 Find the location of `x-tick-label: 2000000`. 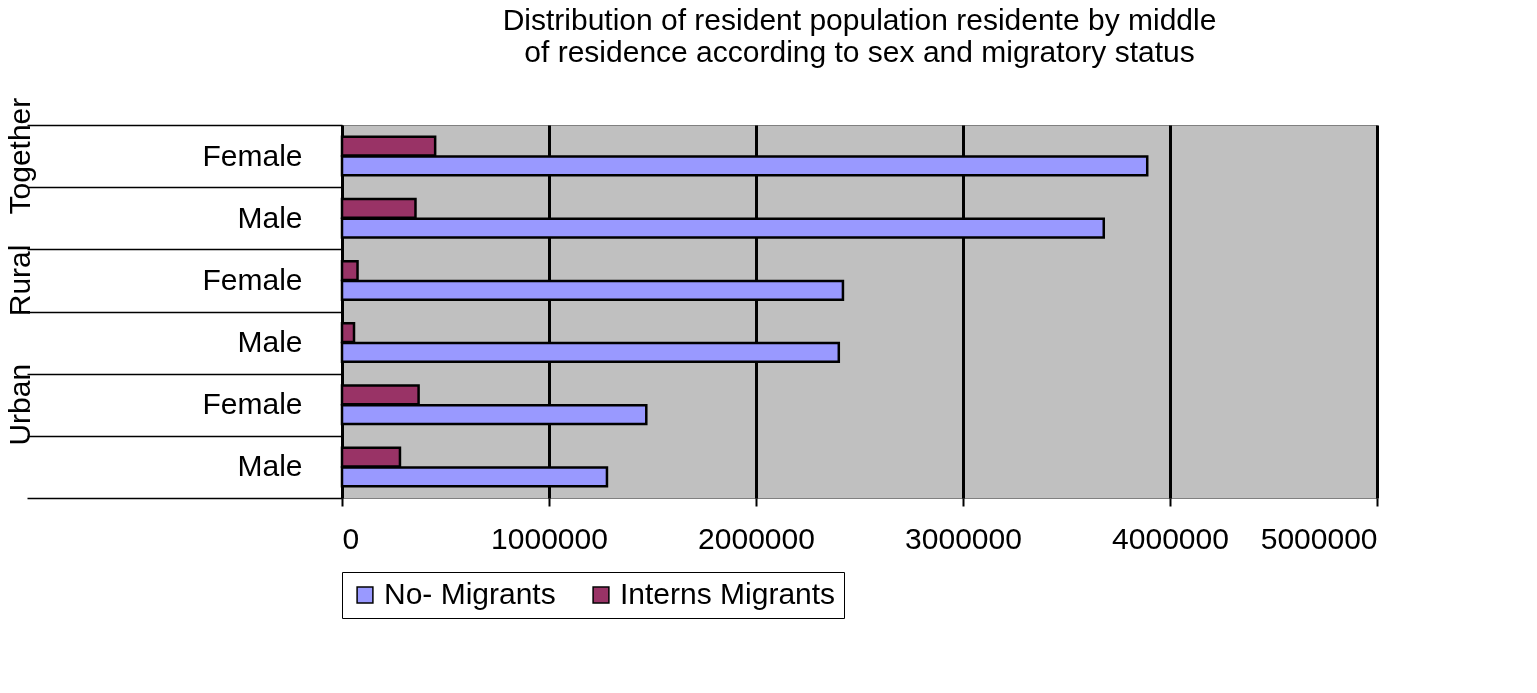

x-tick-label: 2000000 is located at coordinates (756, 538).